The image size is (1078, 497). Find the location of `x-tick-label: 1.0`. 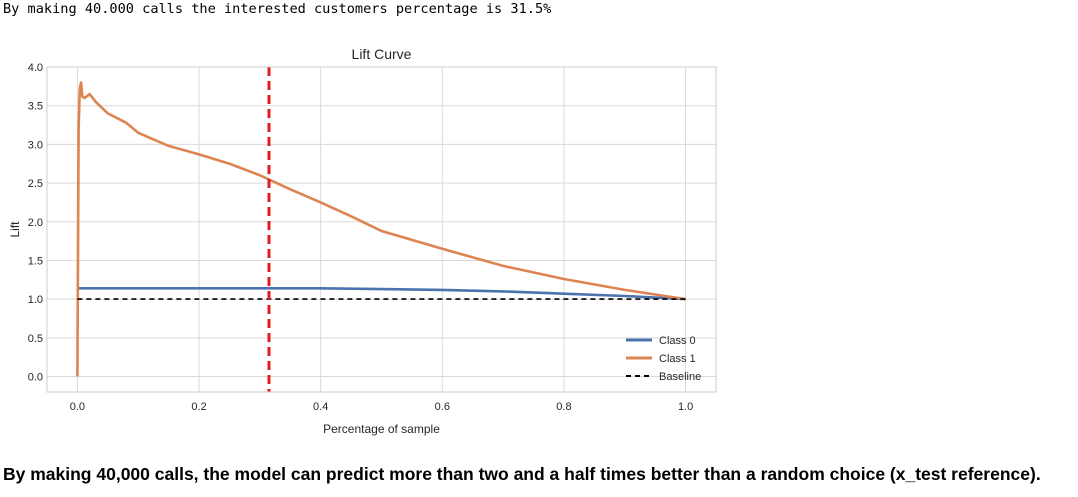

x-tick-label: 1.0 is located at coordinates (685, 407).